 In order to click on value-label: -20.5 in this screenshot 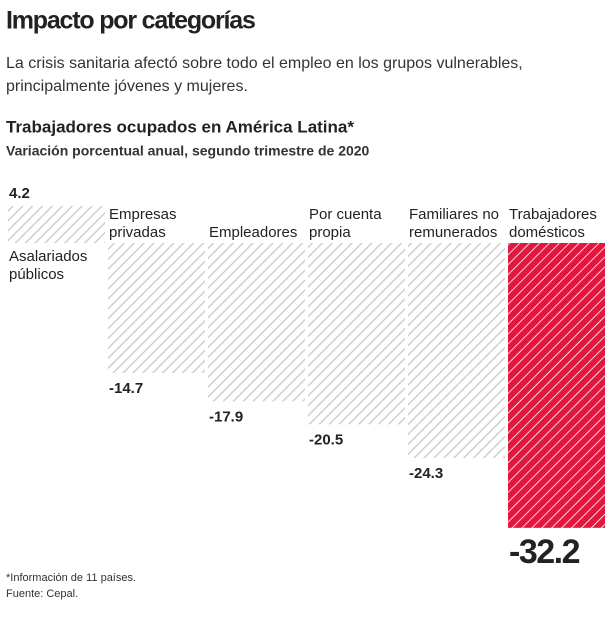, I will do `click(326, 439)`.